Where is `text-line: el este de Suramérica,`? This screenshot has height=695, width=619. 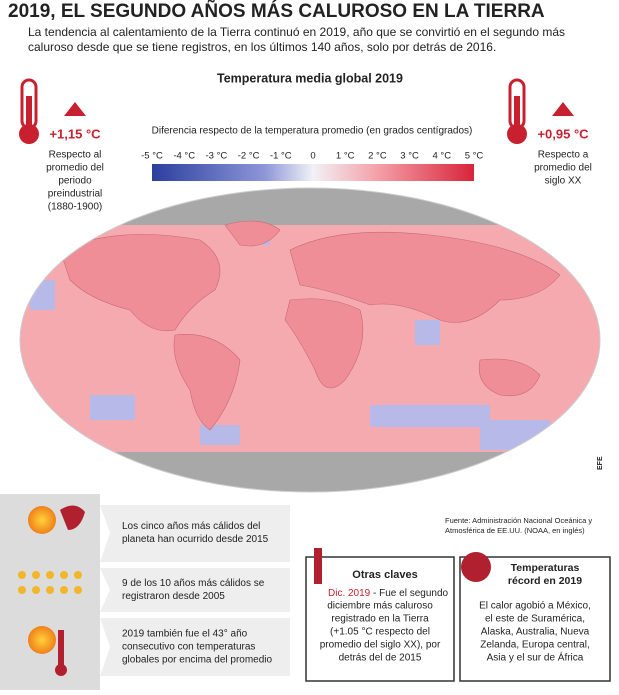
text-line: el este de Suramérica, is located at coordinates (535, 619).